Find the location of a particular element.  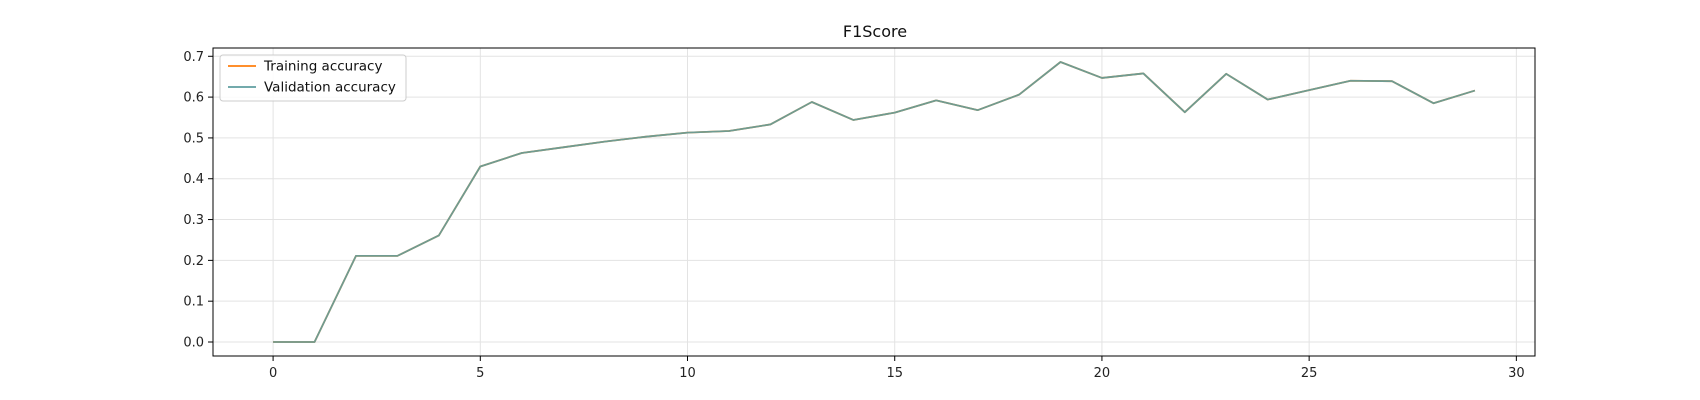

x-tick-label: 0 is located at coordinates (273, 373).